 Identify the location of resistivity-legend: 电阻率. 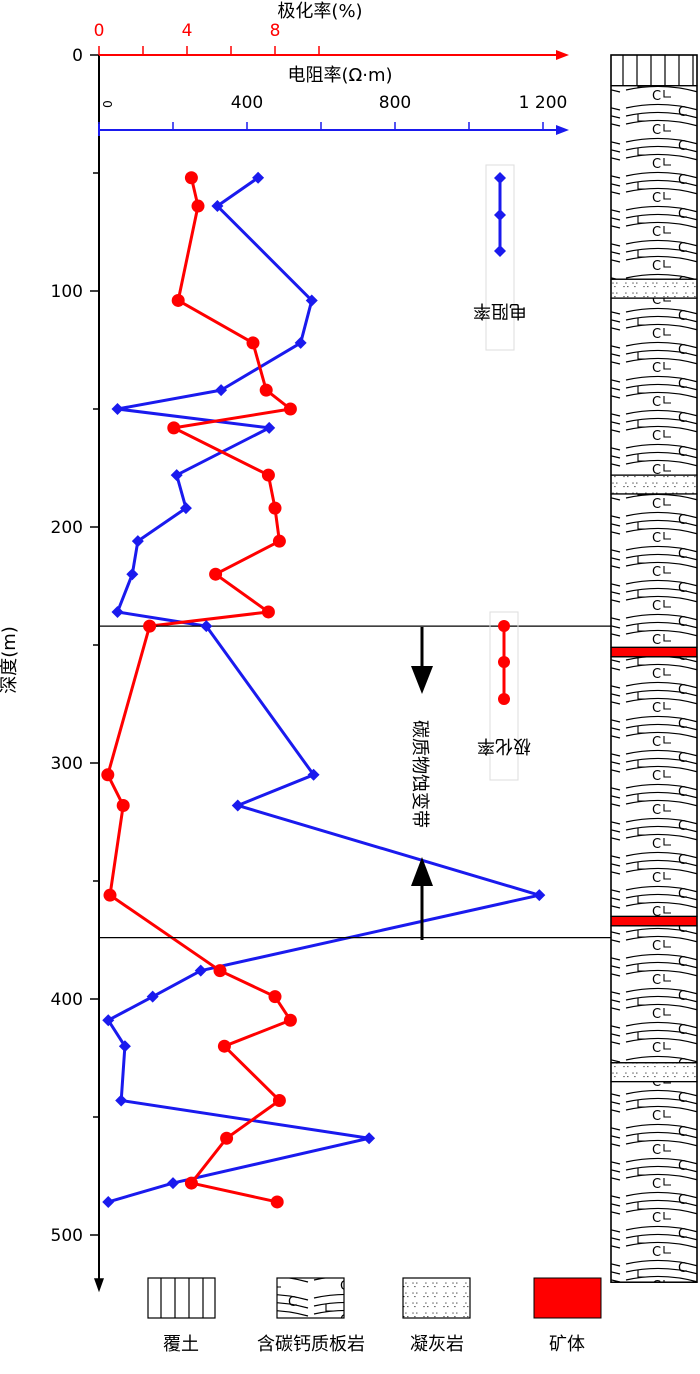
(500, 257).